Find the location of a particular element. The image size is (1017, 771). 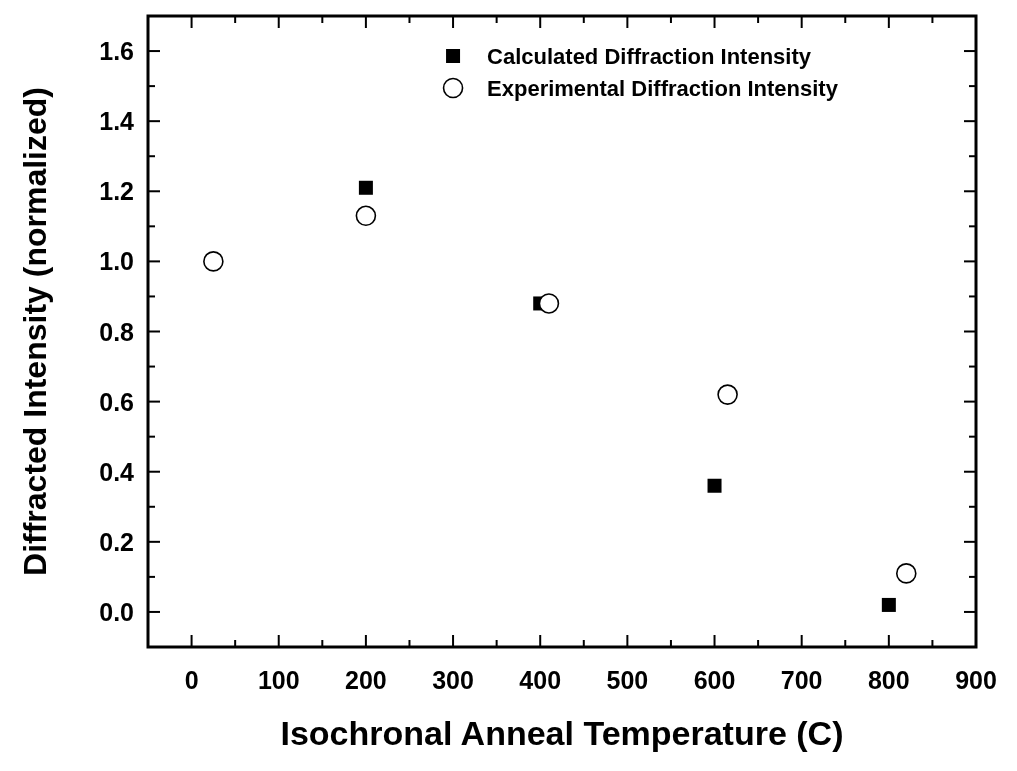

x-tick-label: 800 is located at coordinates (888, 680).